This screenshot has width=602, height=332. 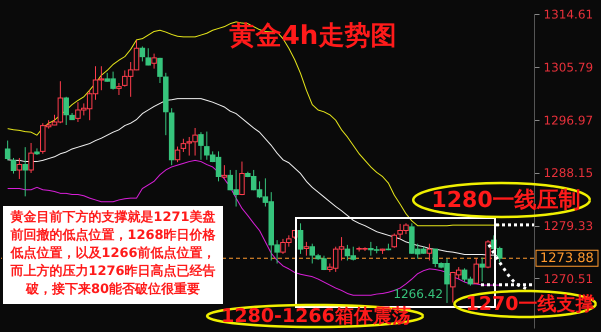 I want to click on annotation: 1280-1266箱体震荡, so click(x=316, y=316).